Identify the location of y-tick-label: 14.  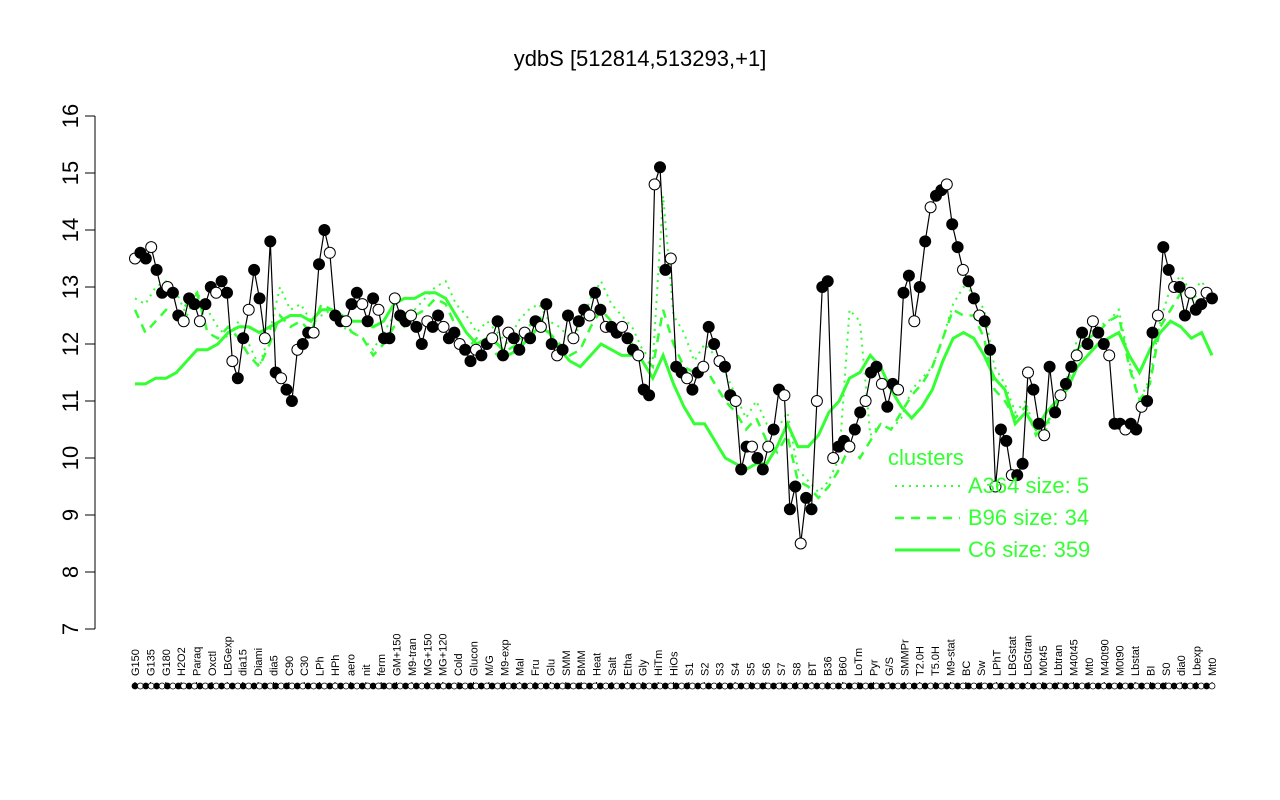
(70, 230).